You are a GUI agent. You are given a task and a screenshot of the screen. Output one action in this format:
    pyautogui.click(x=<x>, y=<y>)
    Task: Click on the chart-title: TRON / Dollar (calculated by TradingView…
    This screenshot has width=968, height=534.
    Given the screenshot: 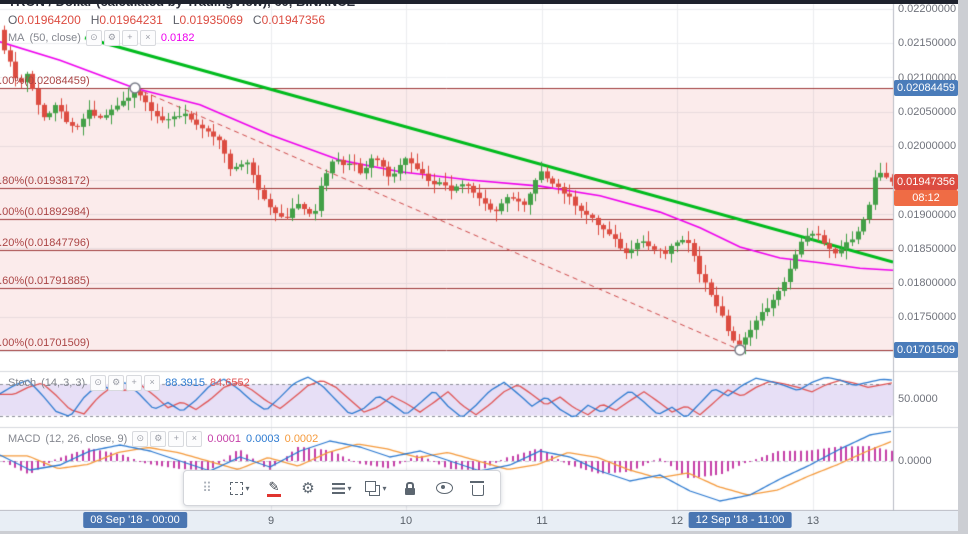 What is the action you would take?
    pyautogui.click(x=288, y=6)
    